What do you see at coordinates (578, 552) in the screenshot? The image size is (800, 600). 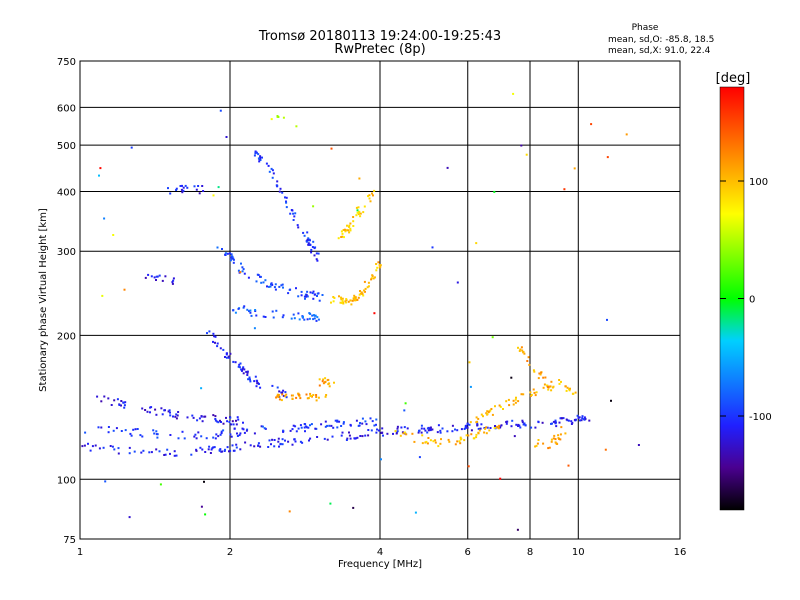 I see `x-tick-label: 10` at bounding box center [578, 552].